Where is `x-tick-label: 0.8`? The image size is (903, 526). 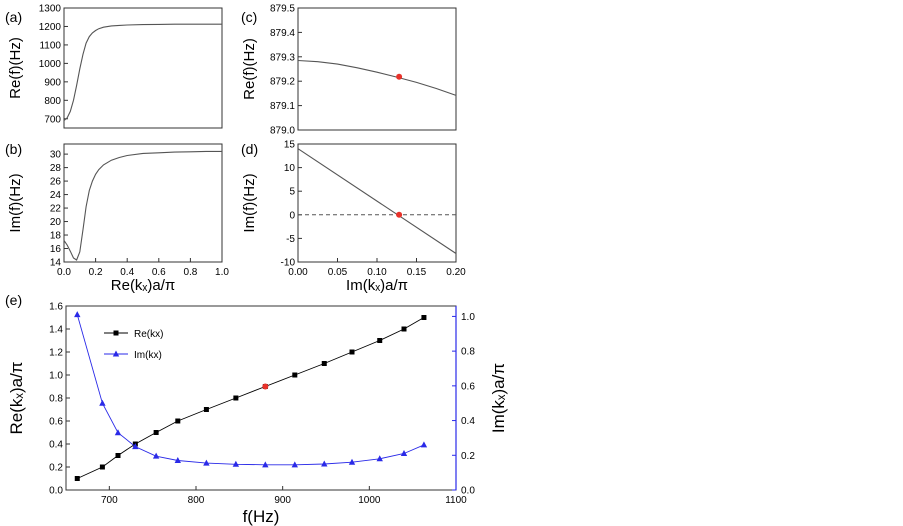 x-tick-label: 0.8 is located at coordinates (190, 272).